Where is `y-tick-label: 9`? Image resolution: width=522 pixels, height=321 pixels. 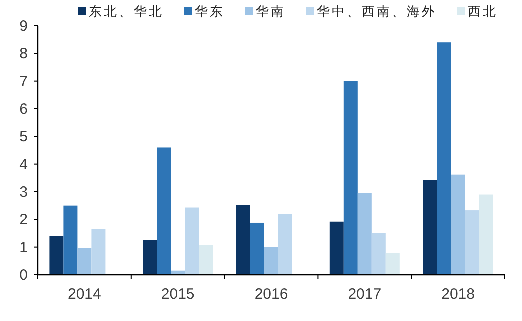 y-tick-label: 9 is located at coordinates (24, 26).